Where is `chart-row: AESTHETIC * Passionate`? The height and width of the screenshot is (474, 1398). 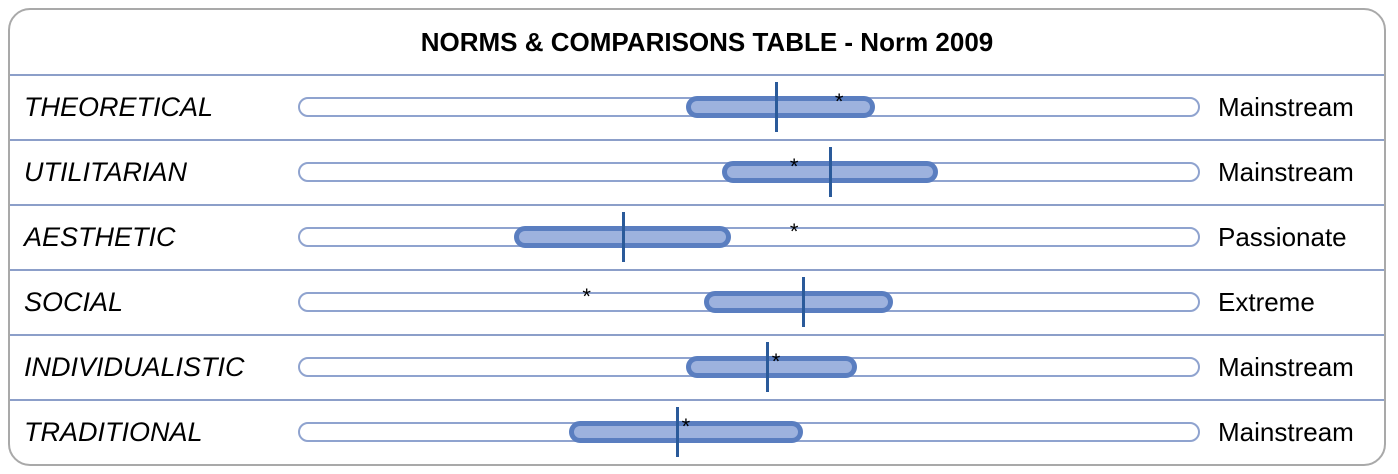 chart-row: AESTHETIC * Passionate is located at coordinates (697, 238).